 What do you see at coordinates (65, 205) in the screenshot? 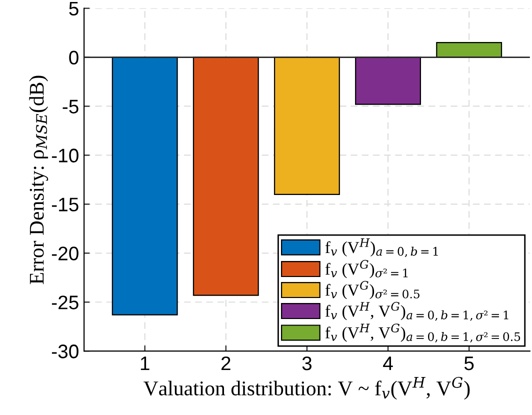
I see `y-tick-label: -15` at bounding box center [65, 205].